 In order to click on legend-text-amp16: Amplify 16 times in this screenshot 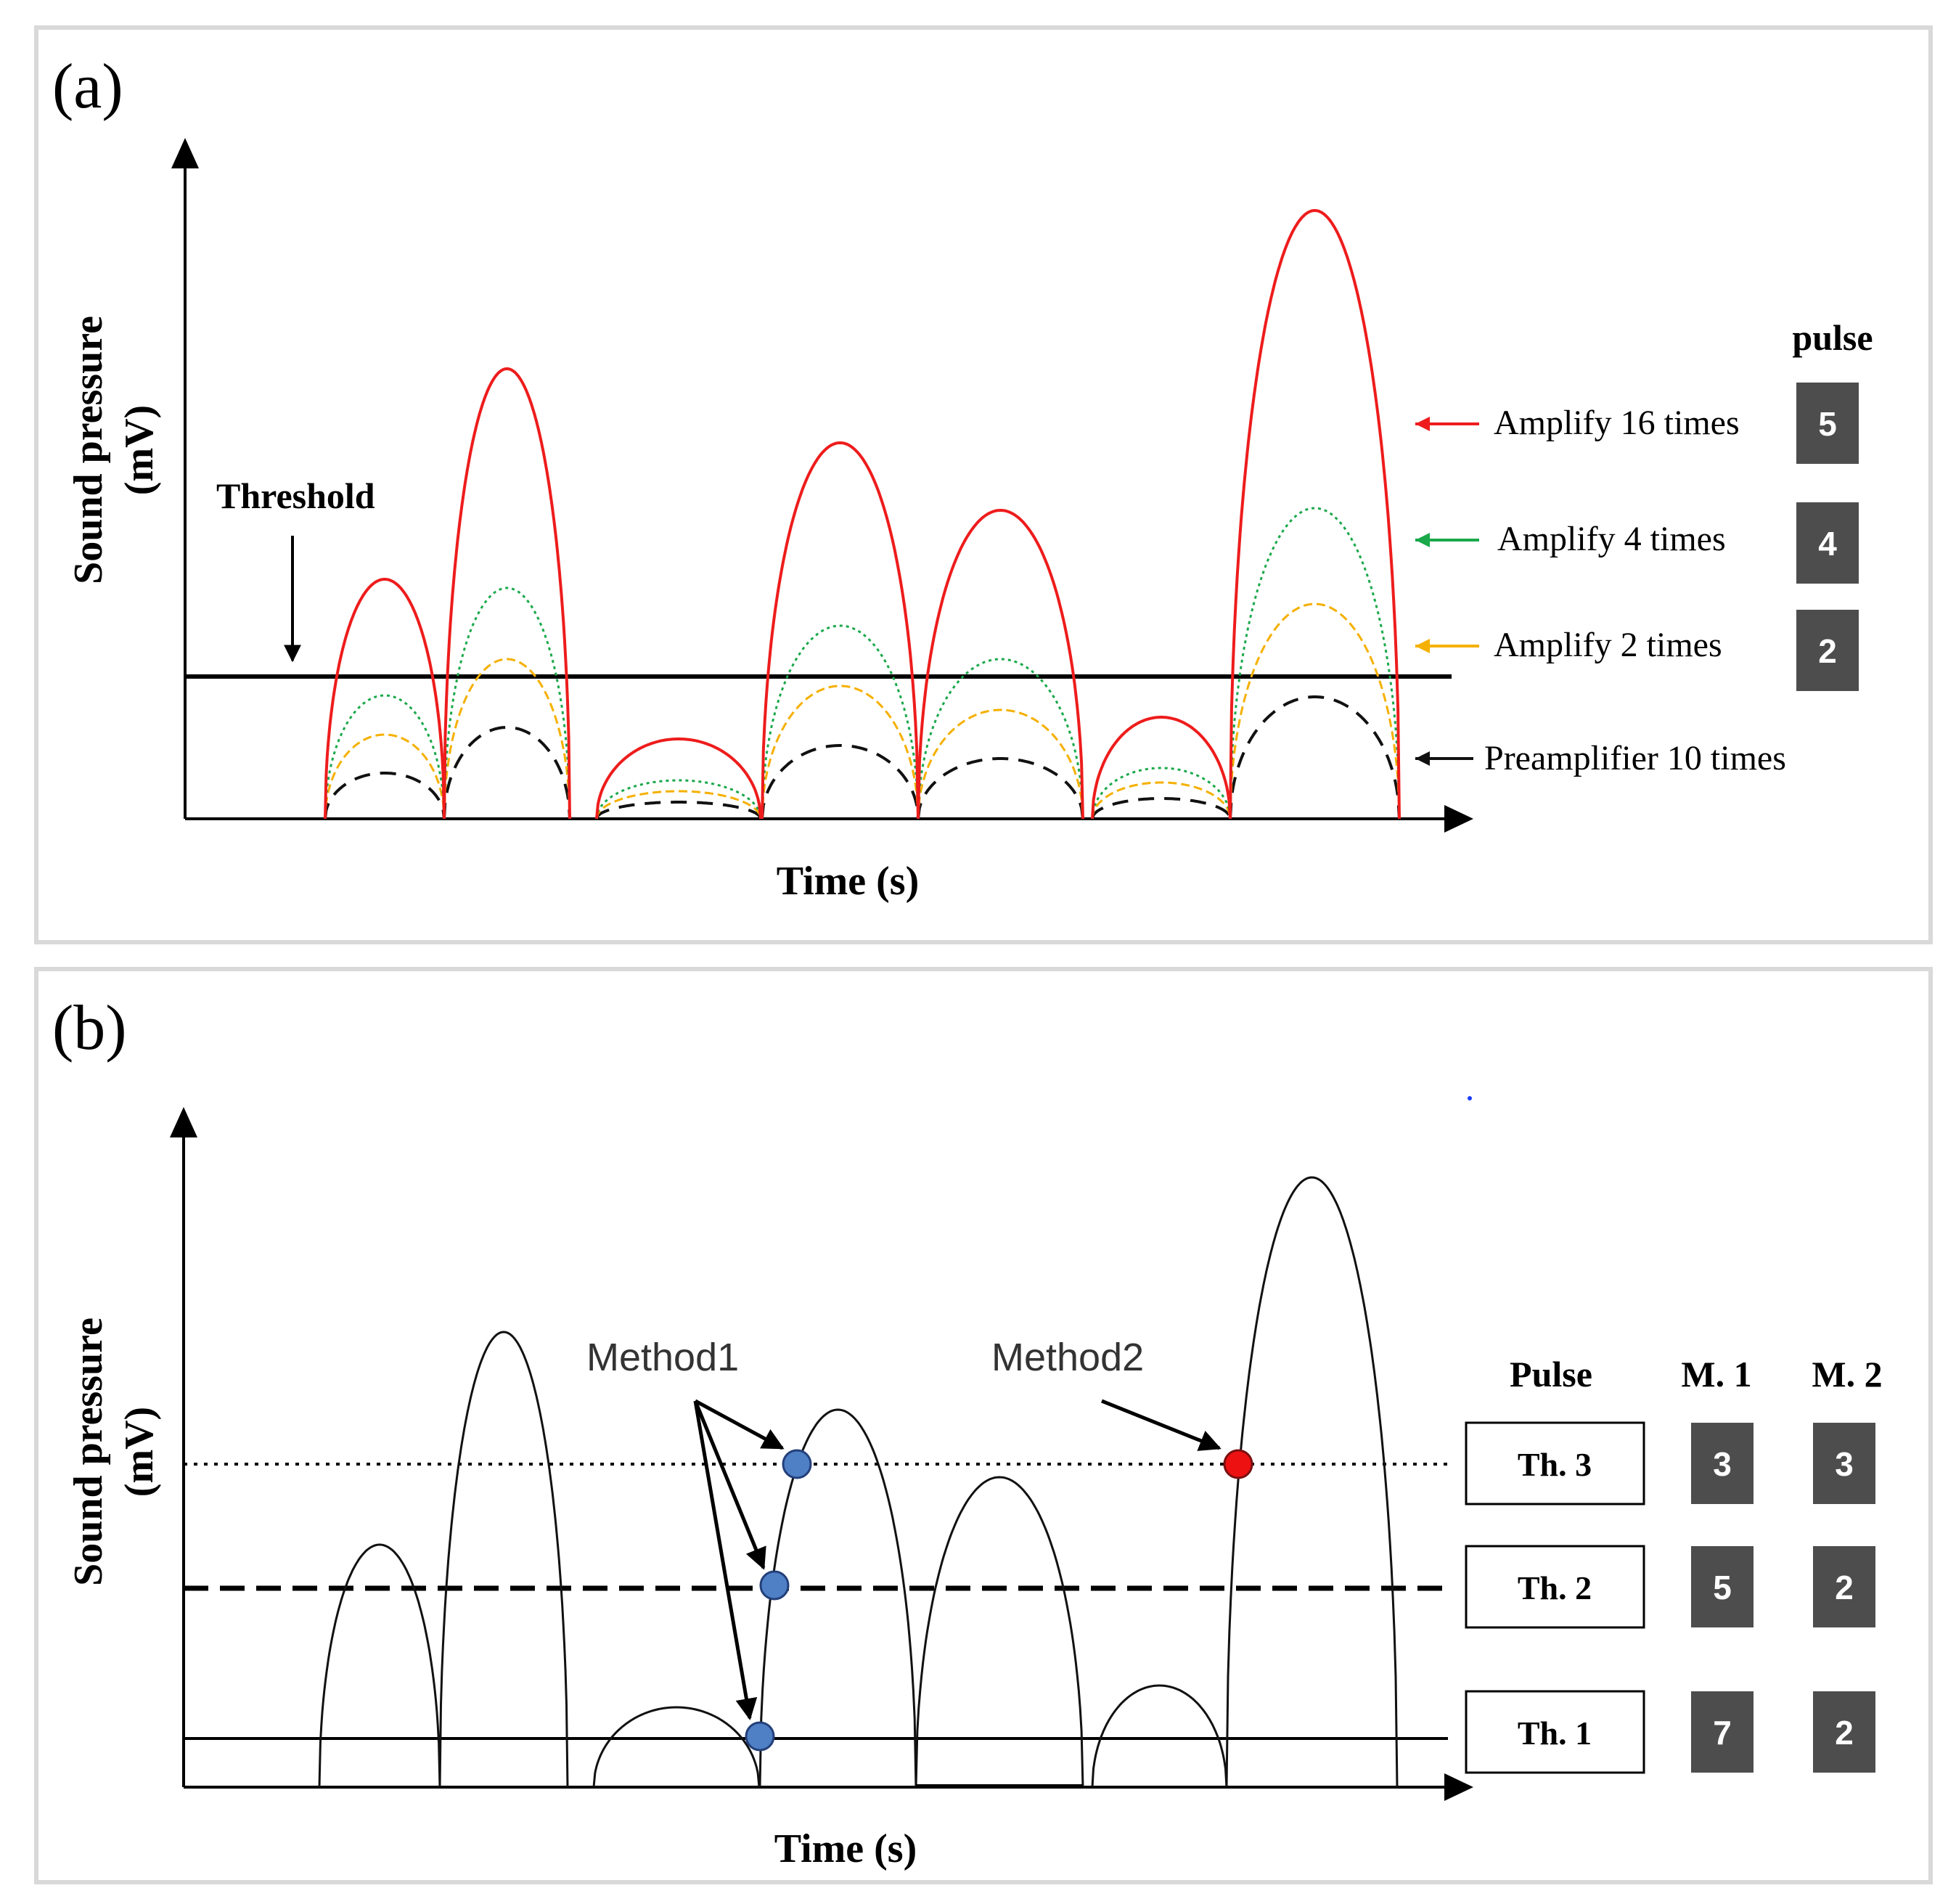, I will do `click(1617, 423)`.